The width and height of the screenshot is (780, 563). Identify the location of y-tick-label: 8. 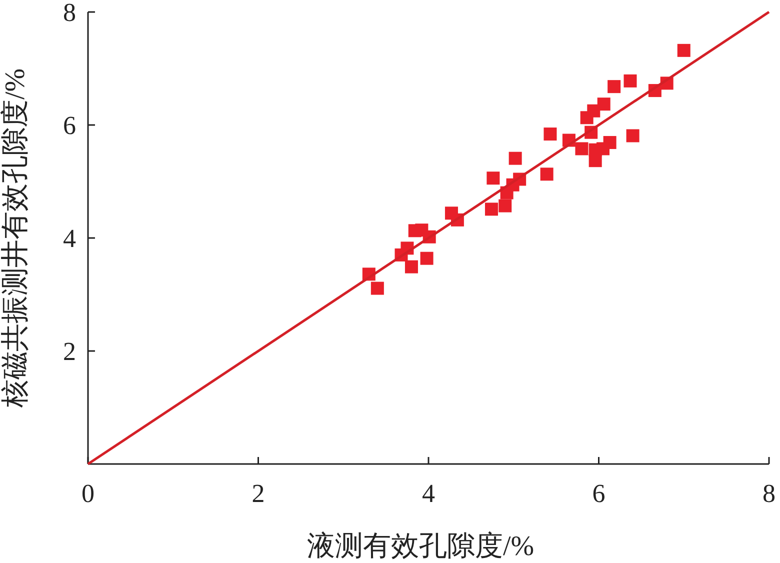
(69, 13).